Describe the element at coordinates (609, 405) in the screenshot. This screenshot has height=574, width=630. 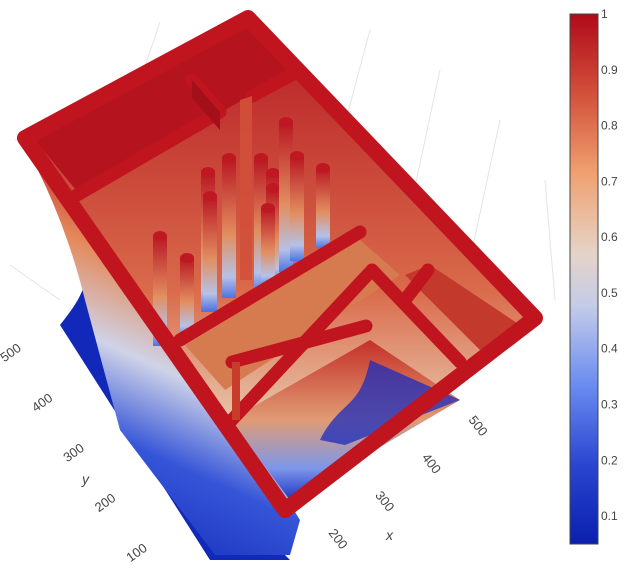
I see `colorbar-tick-label: 0.3` at that location.